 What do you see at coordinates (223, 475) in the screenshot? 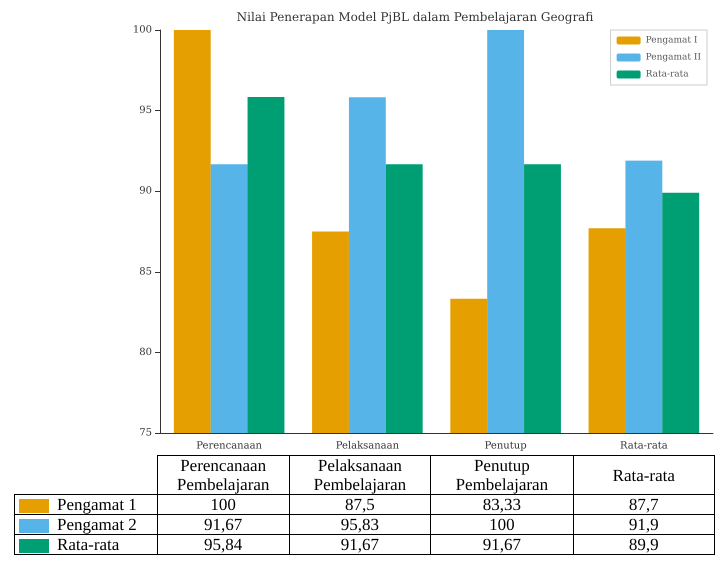
I see `text: Perencanaan Pembelajaran` at bounding box center [223, 475].